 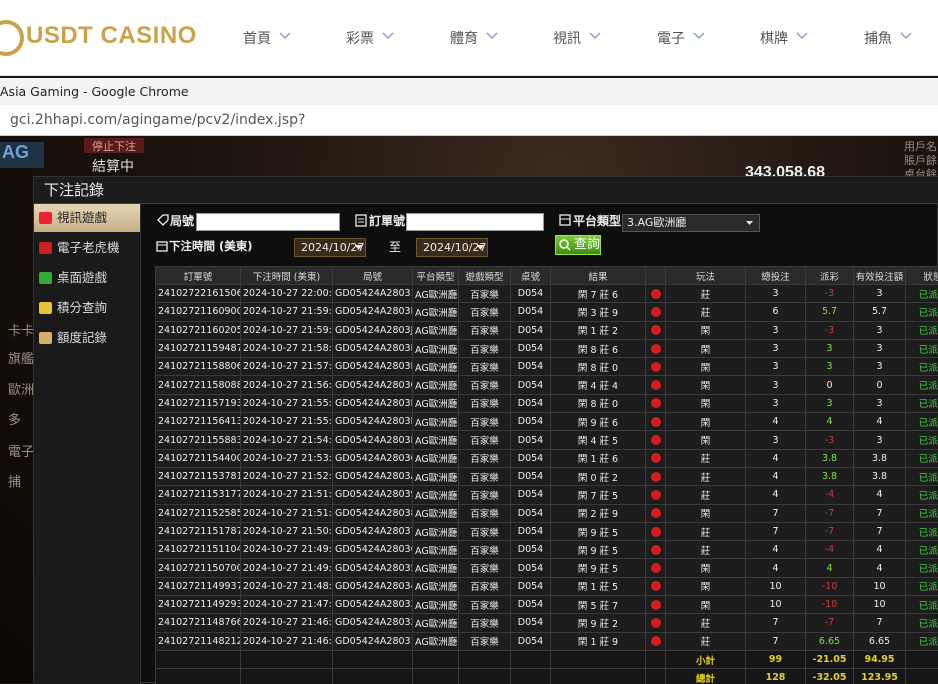 What do you see at coordinates (880, 458) in the screenshot?
I see `cell: 3.8` at bounding box center [880, 458].